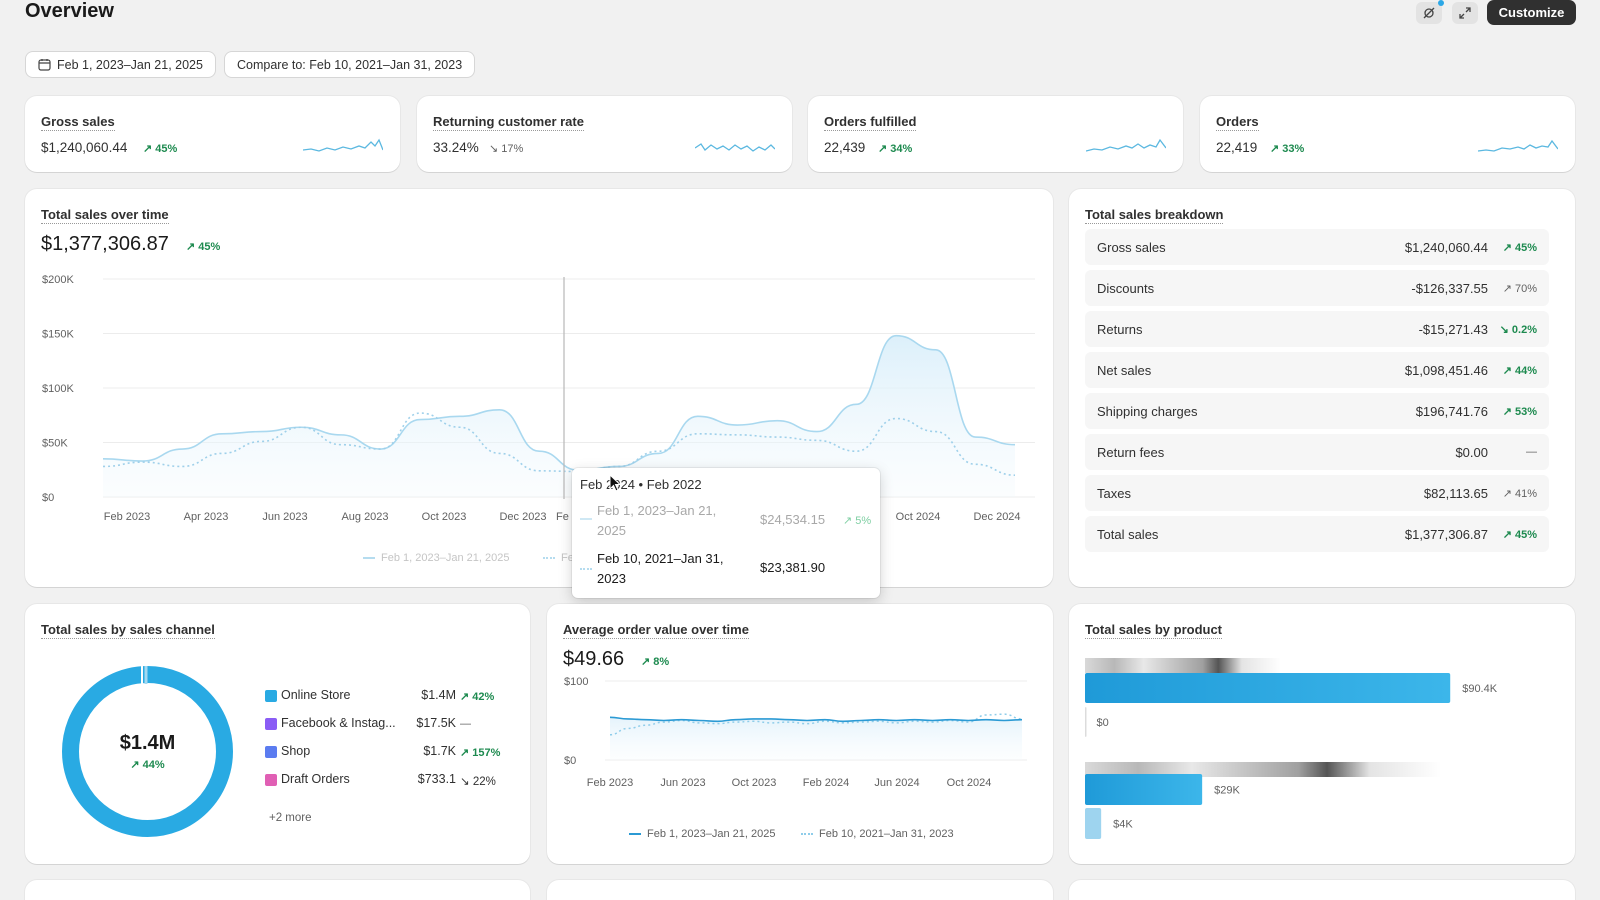 The width and height of the screenshot is (1600, 900). What do you see at coordinates (1519, 412) in the screenshot?
I see `breakdown-change: ↗ 53%` at bounding box center [1519, 412].